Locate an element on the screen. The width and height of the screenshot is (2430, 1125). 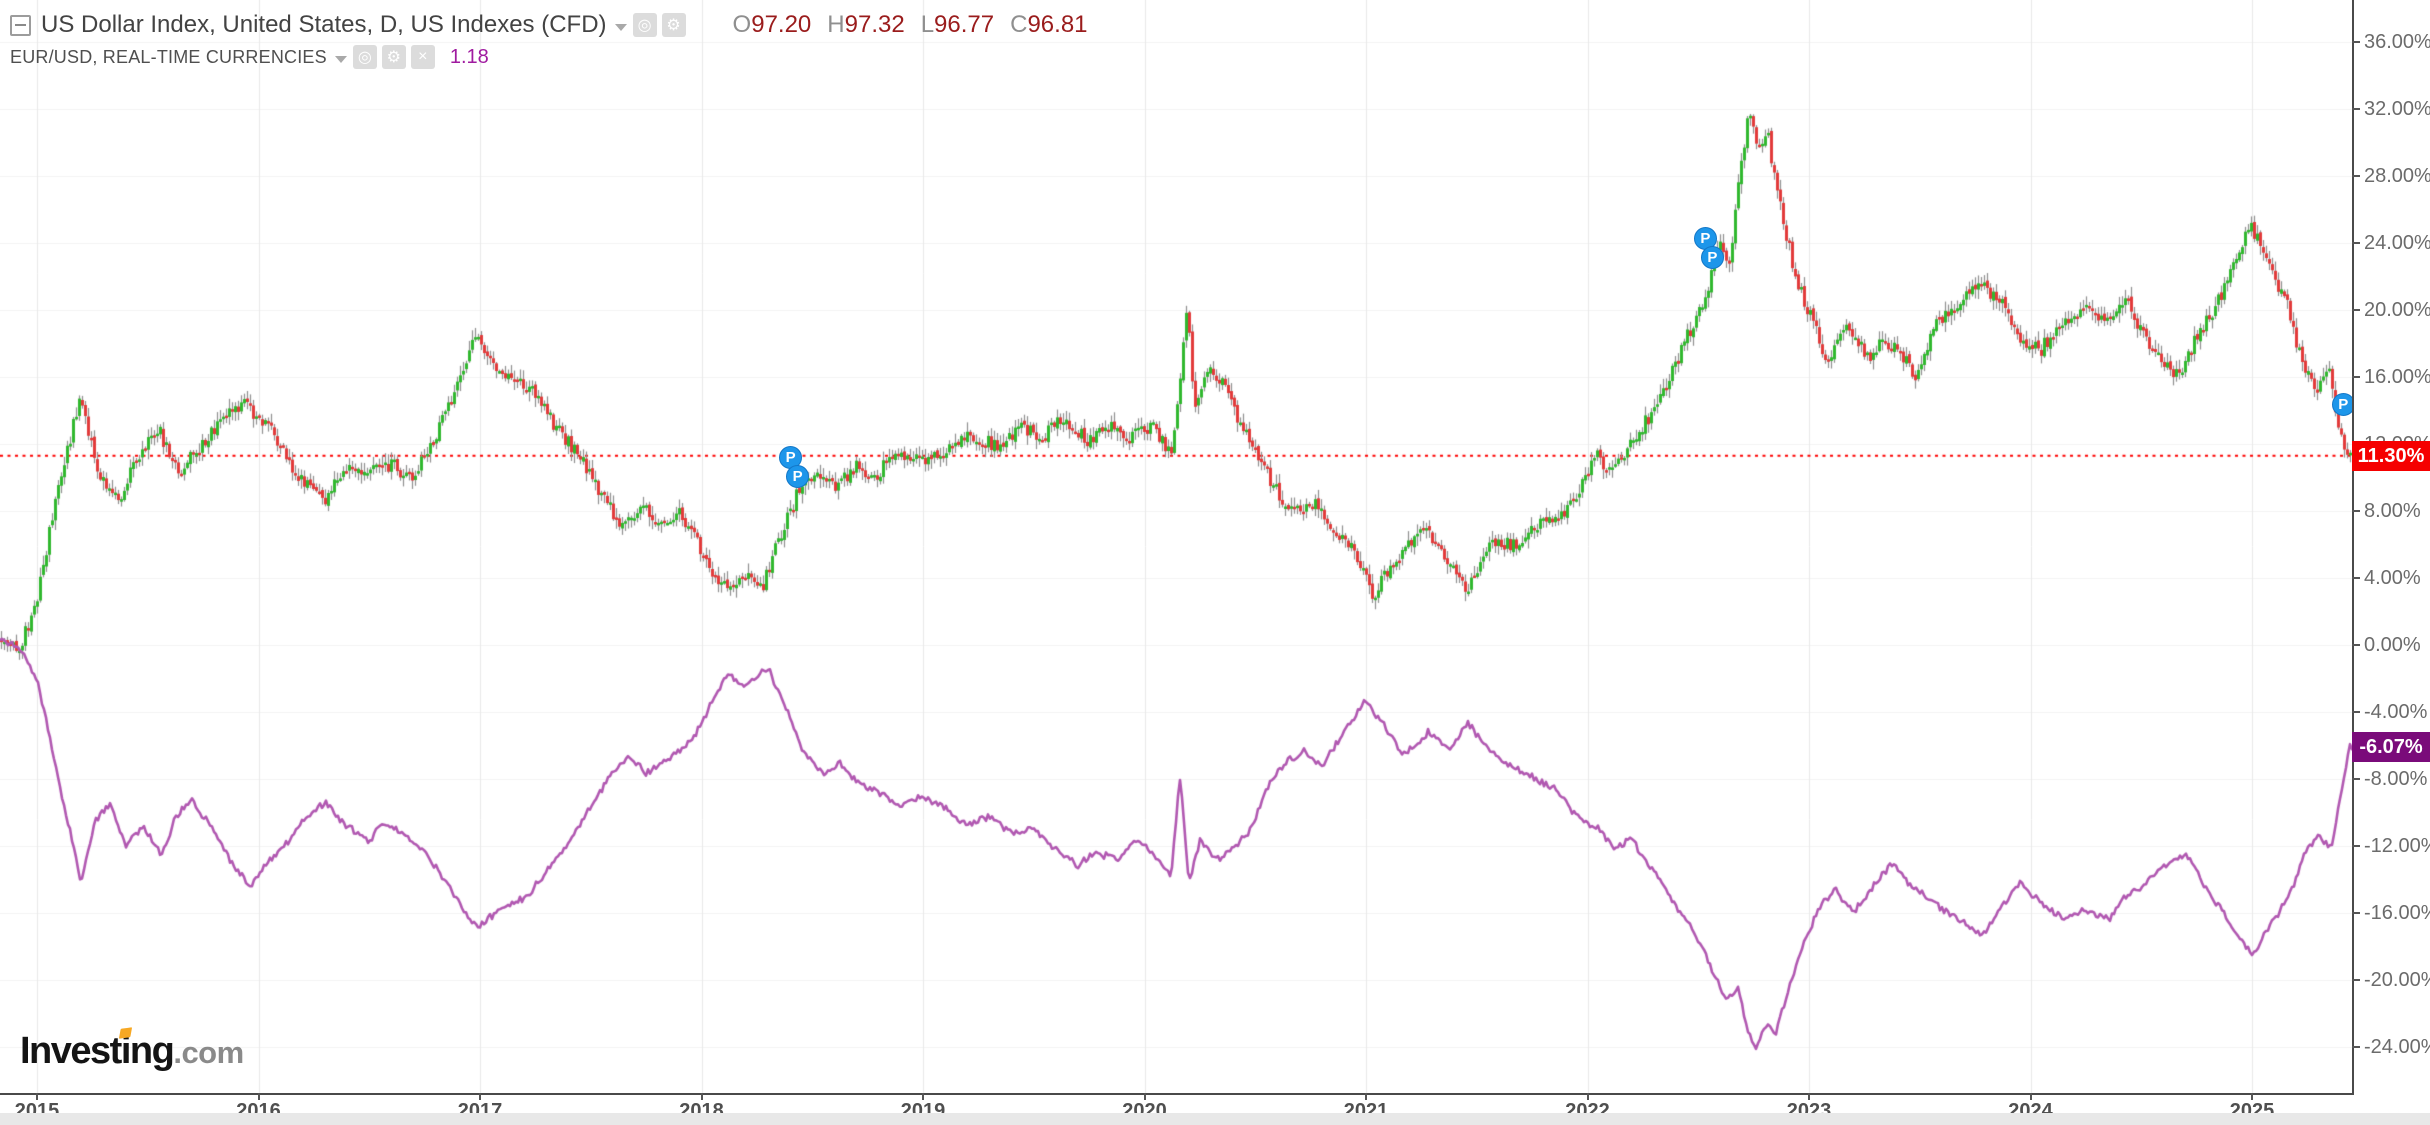
symbol-title-eurusd: EUR/USD, REAL-TIME CURRENCIES is located at coordinates (168, 56).